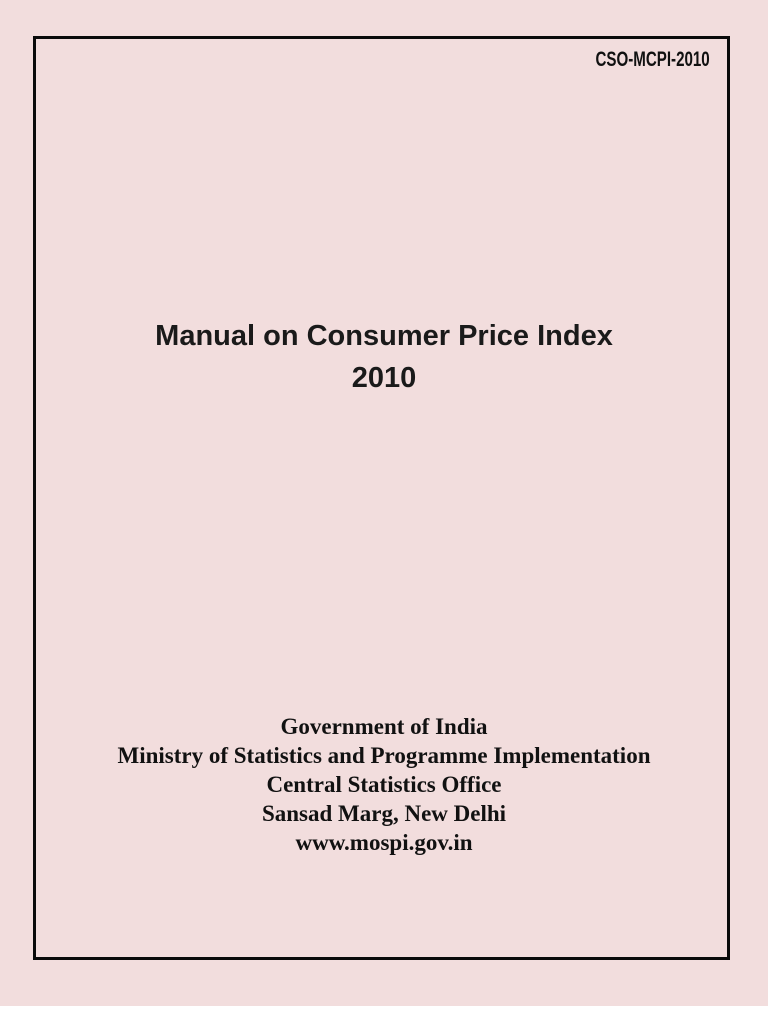  I want to click on org-line-website: www.mospi.gov.in, so click(384, 842).